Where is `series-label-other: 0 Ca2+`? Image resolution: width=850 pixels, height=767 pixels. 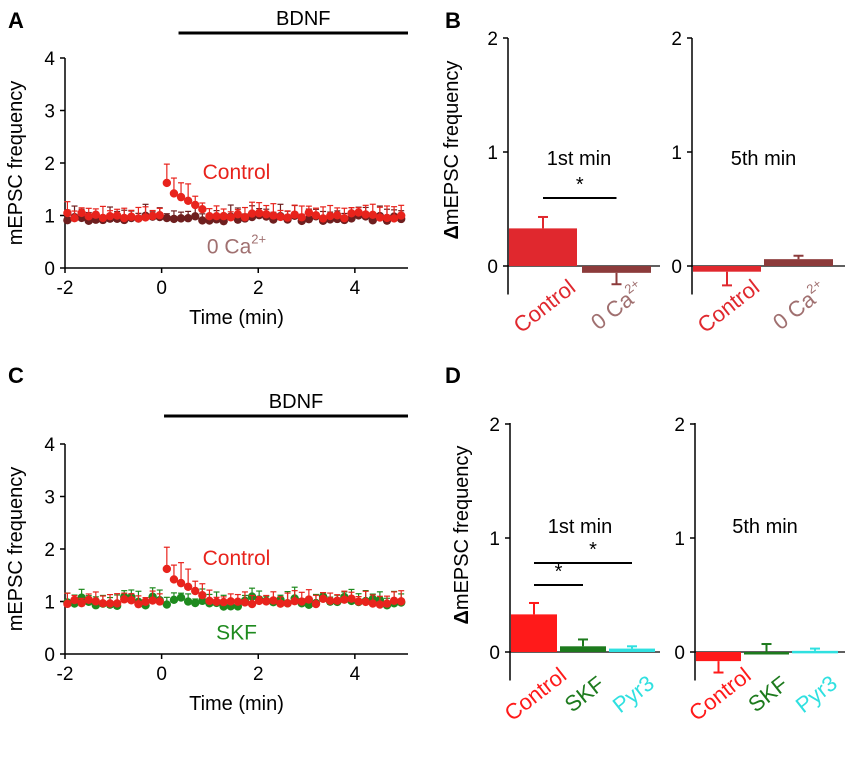
series-label-other: 0 Ca2+ is located at coordinates (236, 244).